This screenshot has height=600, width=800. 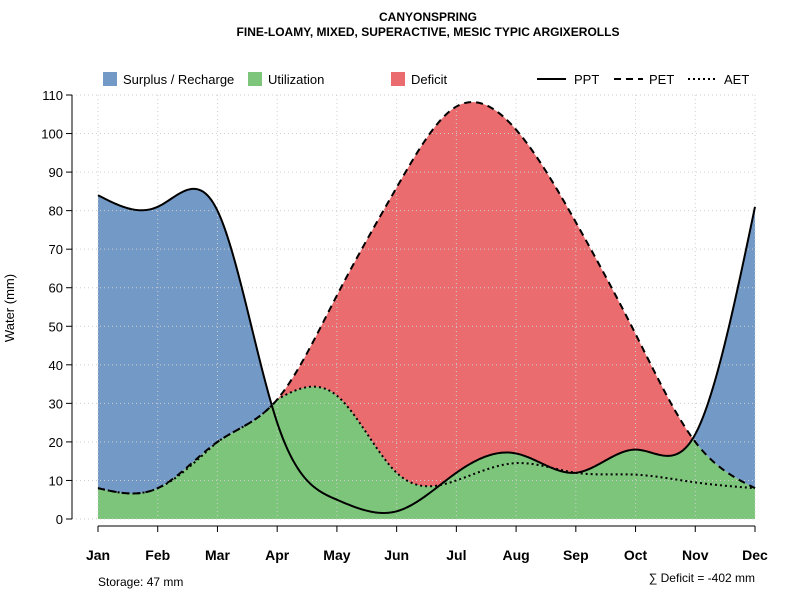 I want to click on y-tick-label-4: 40, so click(x=56, y=365).